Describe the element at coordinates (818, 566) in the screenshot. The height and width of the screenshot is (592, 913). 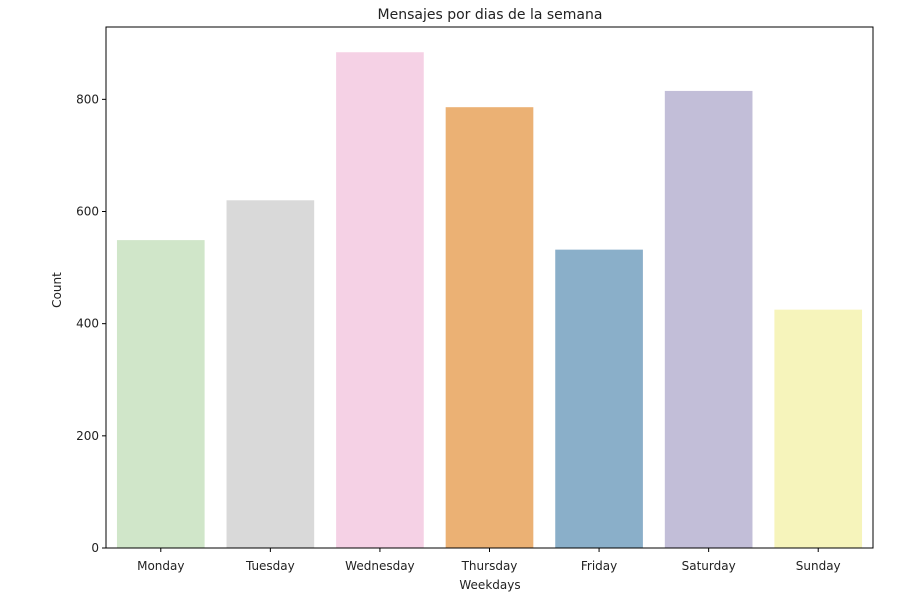
I see `x-tick-label: Sunday` at that location.